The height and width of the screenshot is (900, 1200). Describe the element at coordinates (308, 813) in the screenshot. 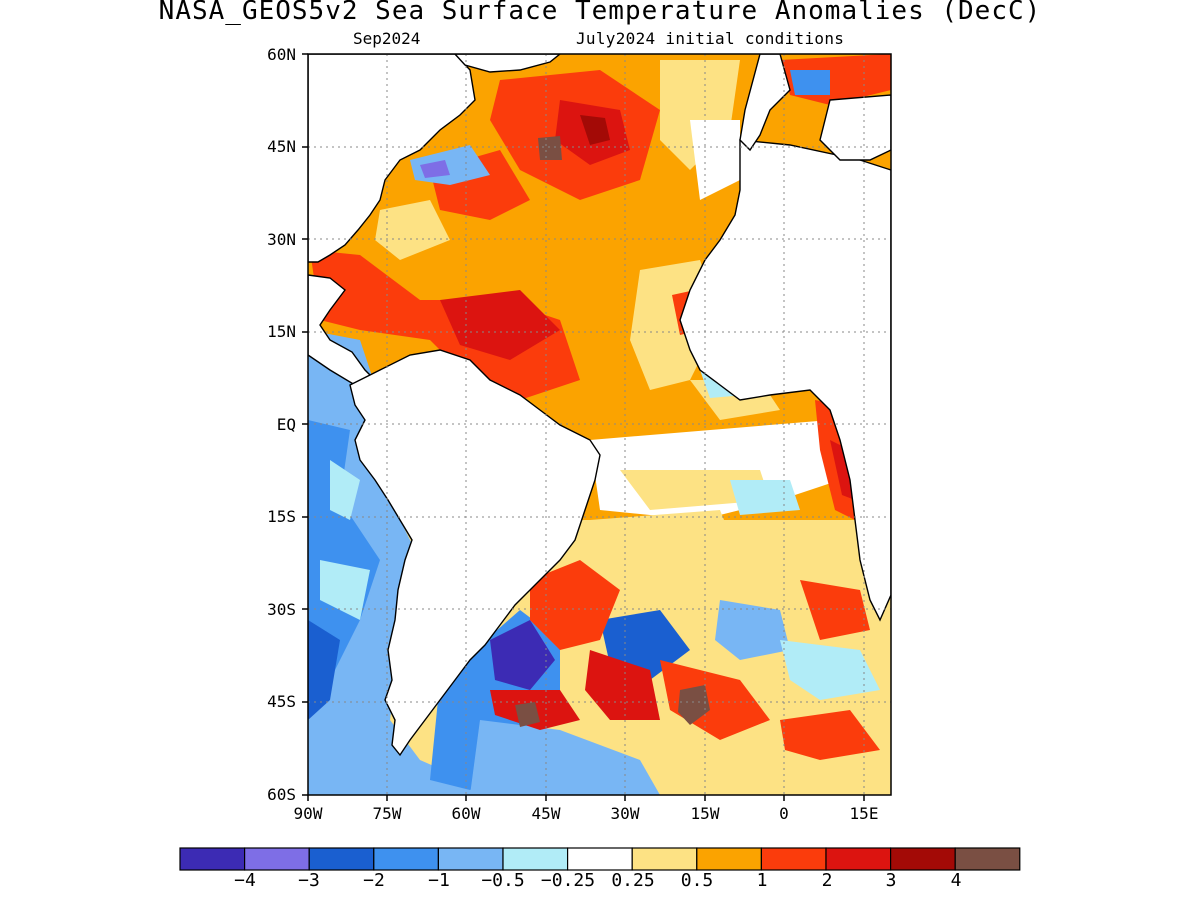

I see `lon-label-90w: 90W` at that location.